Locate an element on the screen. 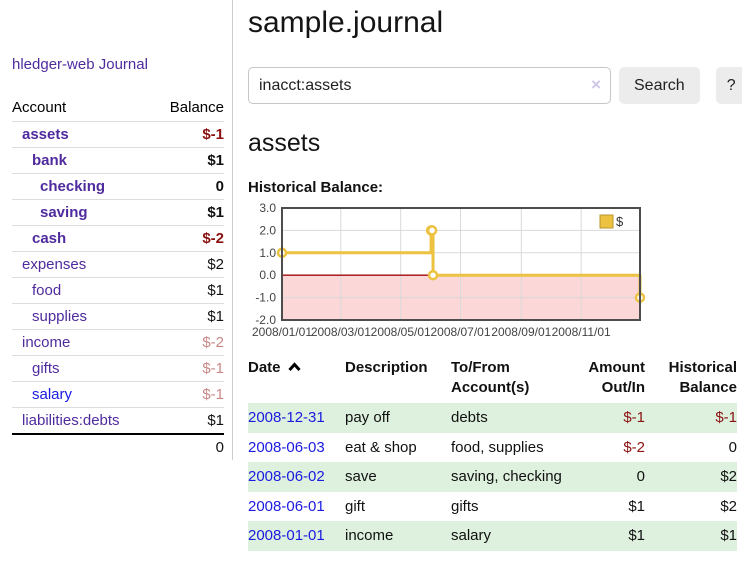  register-date-link: 2008-06-01 is located at coordinates (286, 506).